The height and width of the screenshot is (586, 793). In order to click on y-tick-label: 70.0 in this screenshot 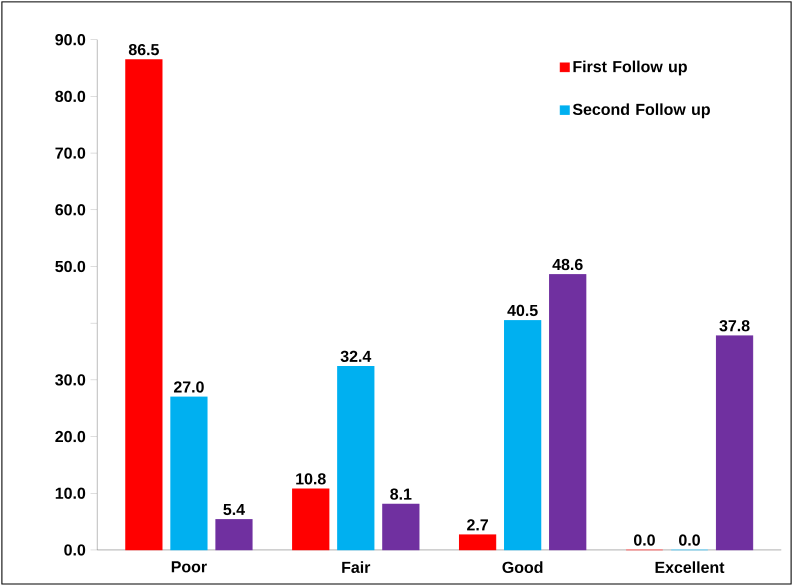, I will do `click(70, 153)`.